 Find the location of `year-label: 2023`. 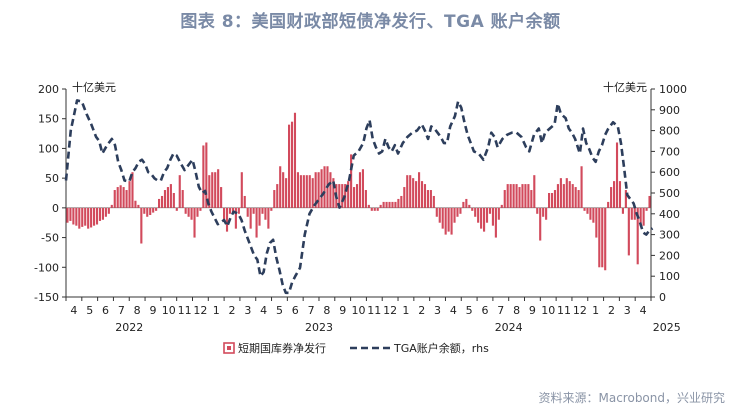

year-label: 2023 is located at coordinates (319, 327).